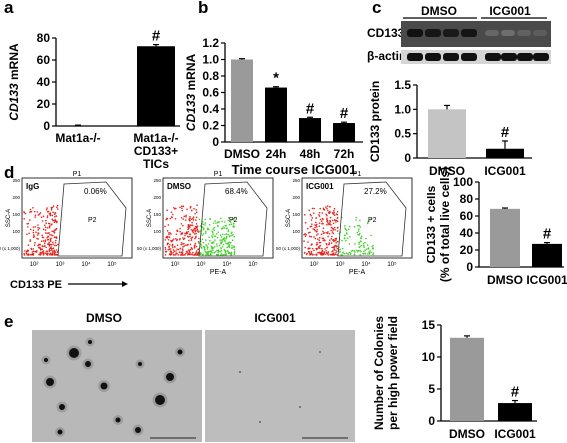 This screenshot has width=567, height=443. I want to click on western-blot: DMSO ICG001 CD133 β-actin, so click(459, 34).